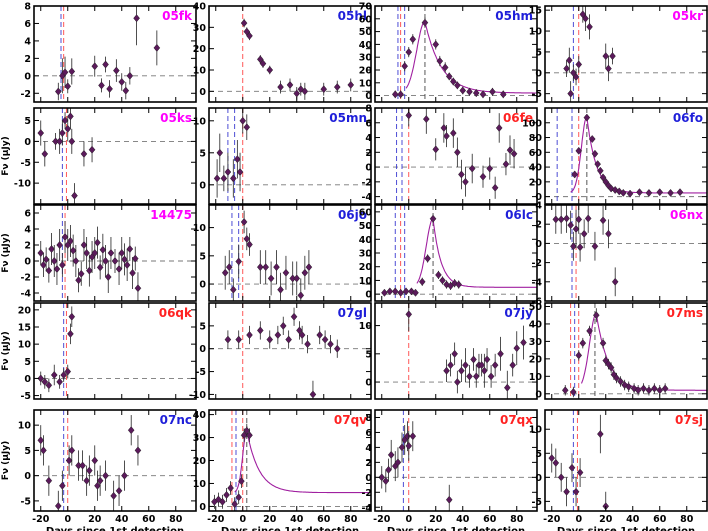 This screenshot has width=708, height=531. Describe the element at coordinates (366, 32) in the screenshot. I see `y-tick-label: 50` at that location.